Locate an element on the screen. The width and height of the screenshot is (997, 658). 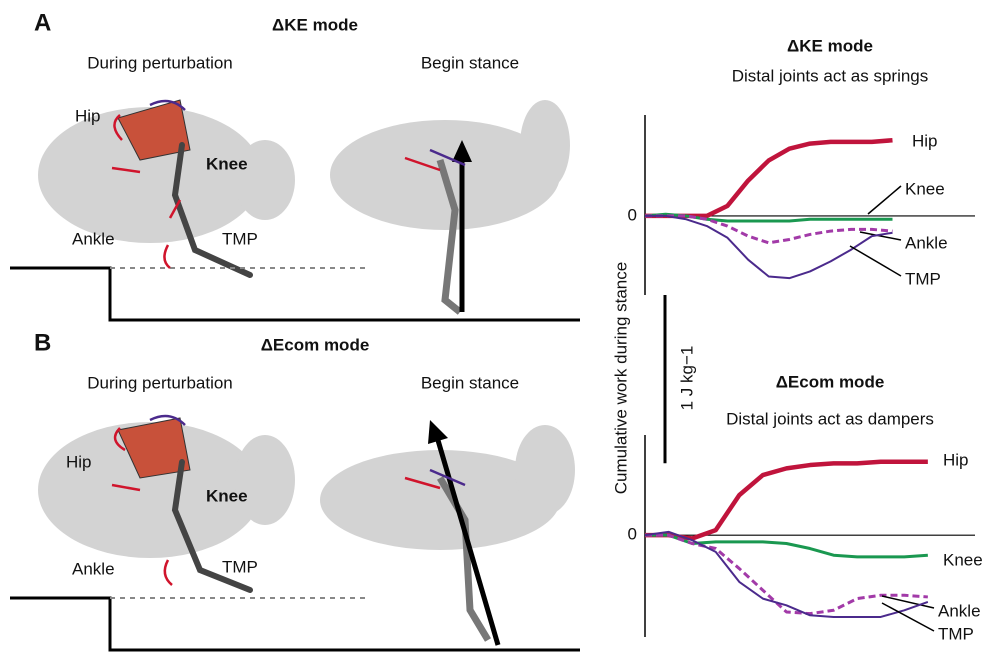
y-axis-label: Cumulative work during stance is located at coordinates (620, 378).